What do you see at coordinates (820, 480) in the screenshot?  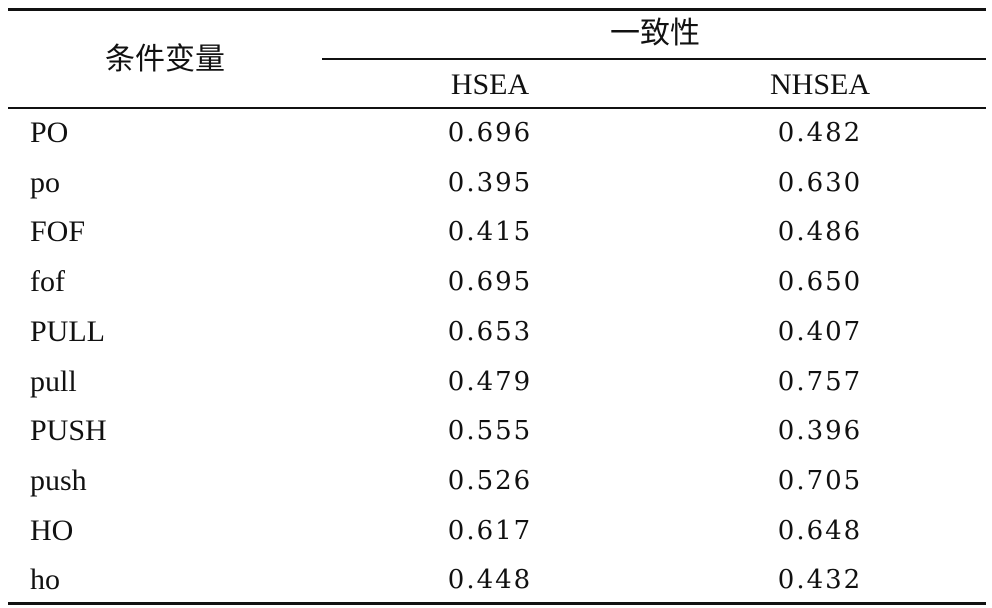 I see `cell-value: 0.705` at bounding box center [820, 480].